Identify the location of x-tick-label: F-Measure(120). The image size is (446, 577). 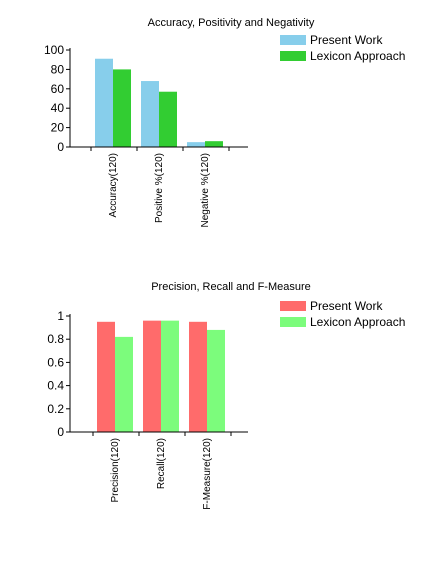
(207, 474).